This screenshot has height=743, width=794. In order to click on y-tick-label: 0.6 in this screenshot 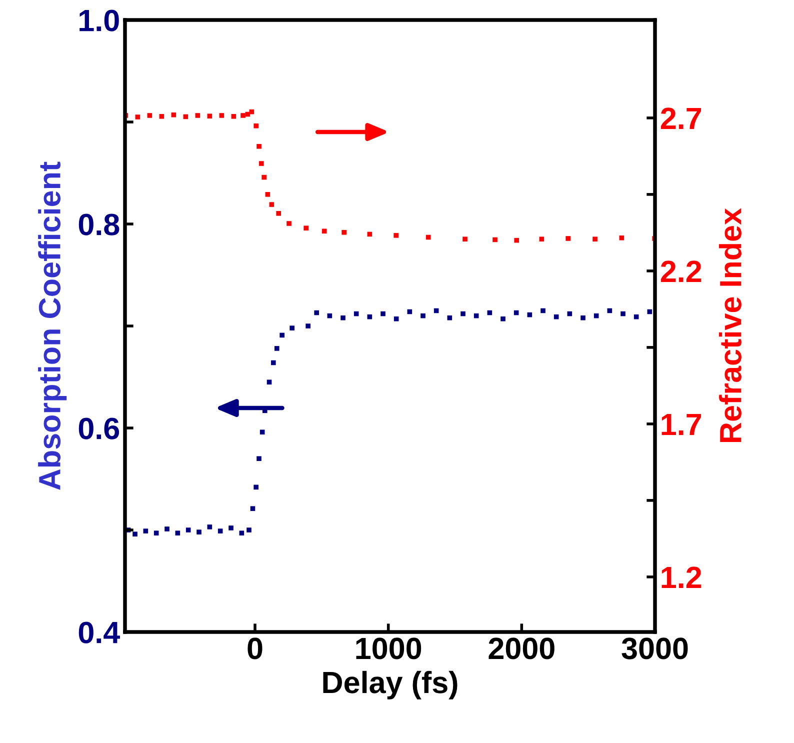, I will do `click(99, 429)`.